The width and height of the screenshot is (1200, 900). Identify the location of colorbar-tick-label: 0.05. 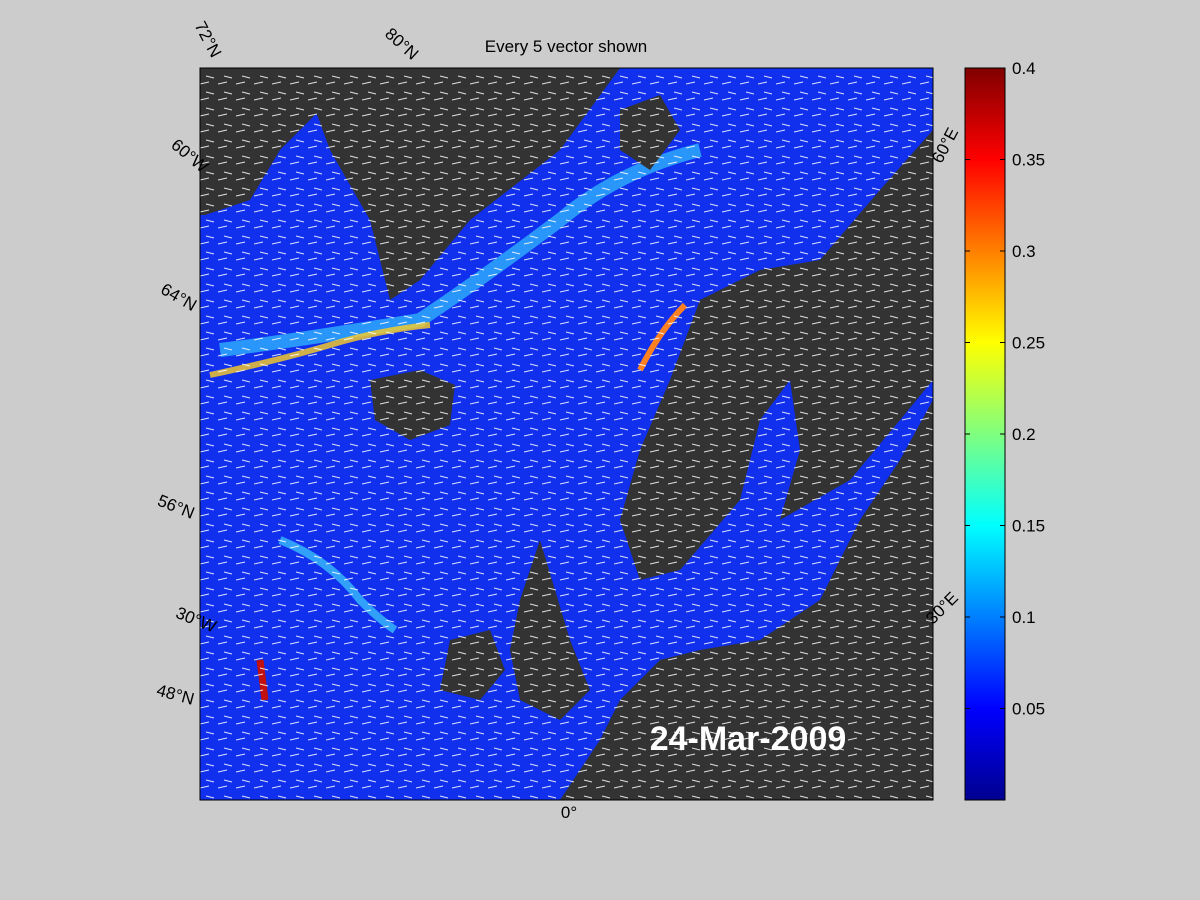
(1028, 709).